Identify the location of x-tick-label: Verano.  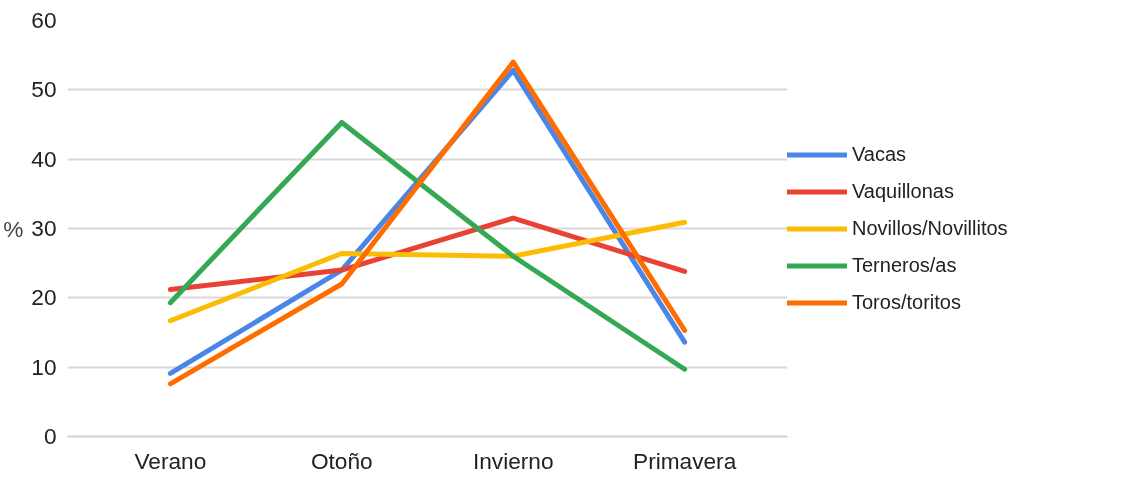
(170, 460).